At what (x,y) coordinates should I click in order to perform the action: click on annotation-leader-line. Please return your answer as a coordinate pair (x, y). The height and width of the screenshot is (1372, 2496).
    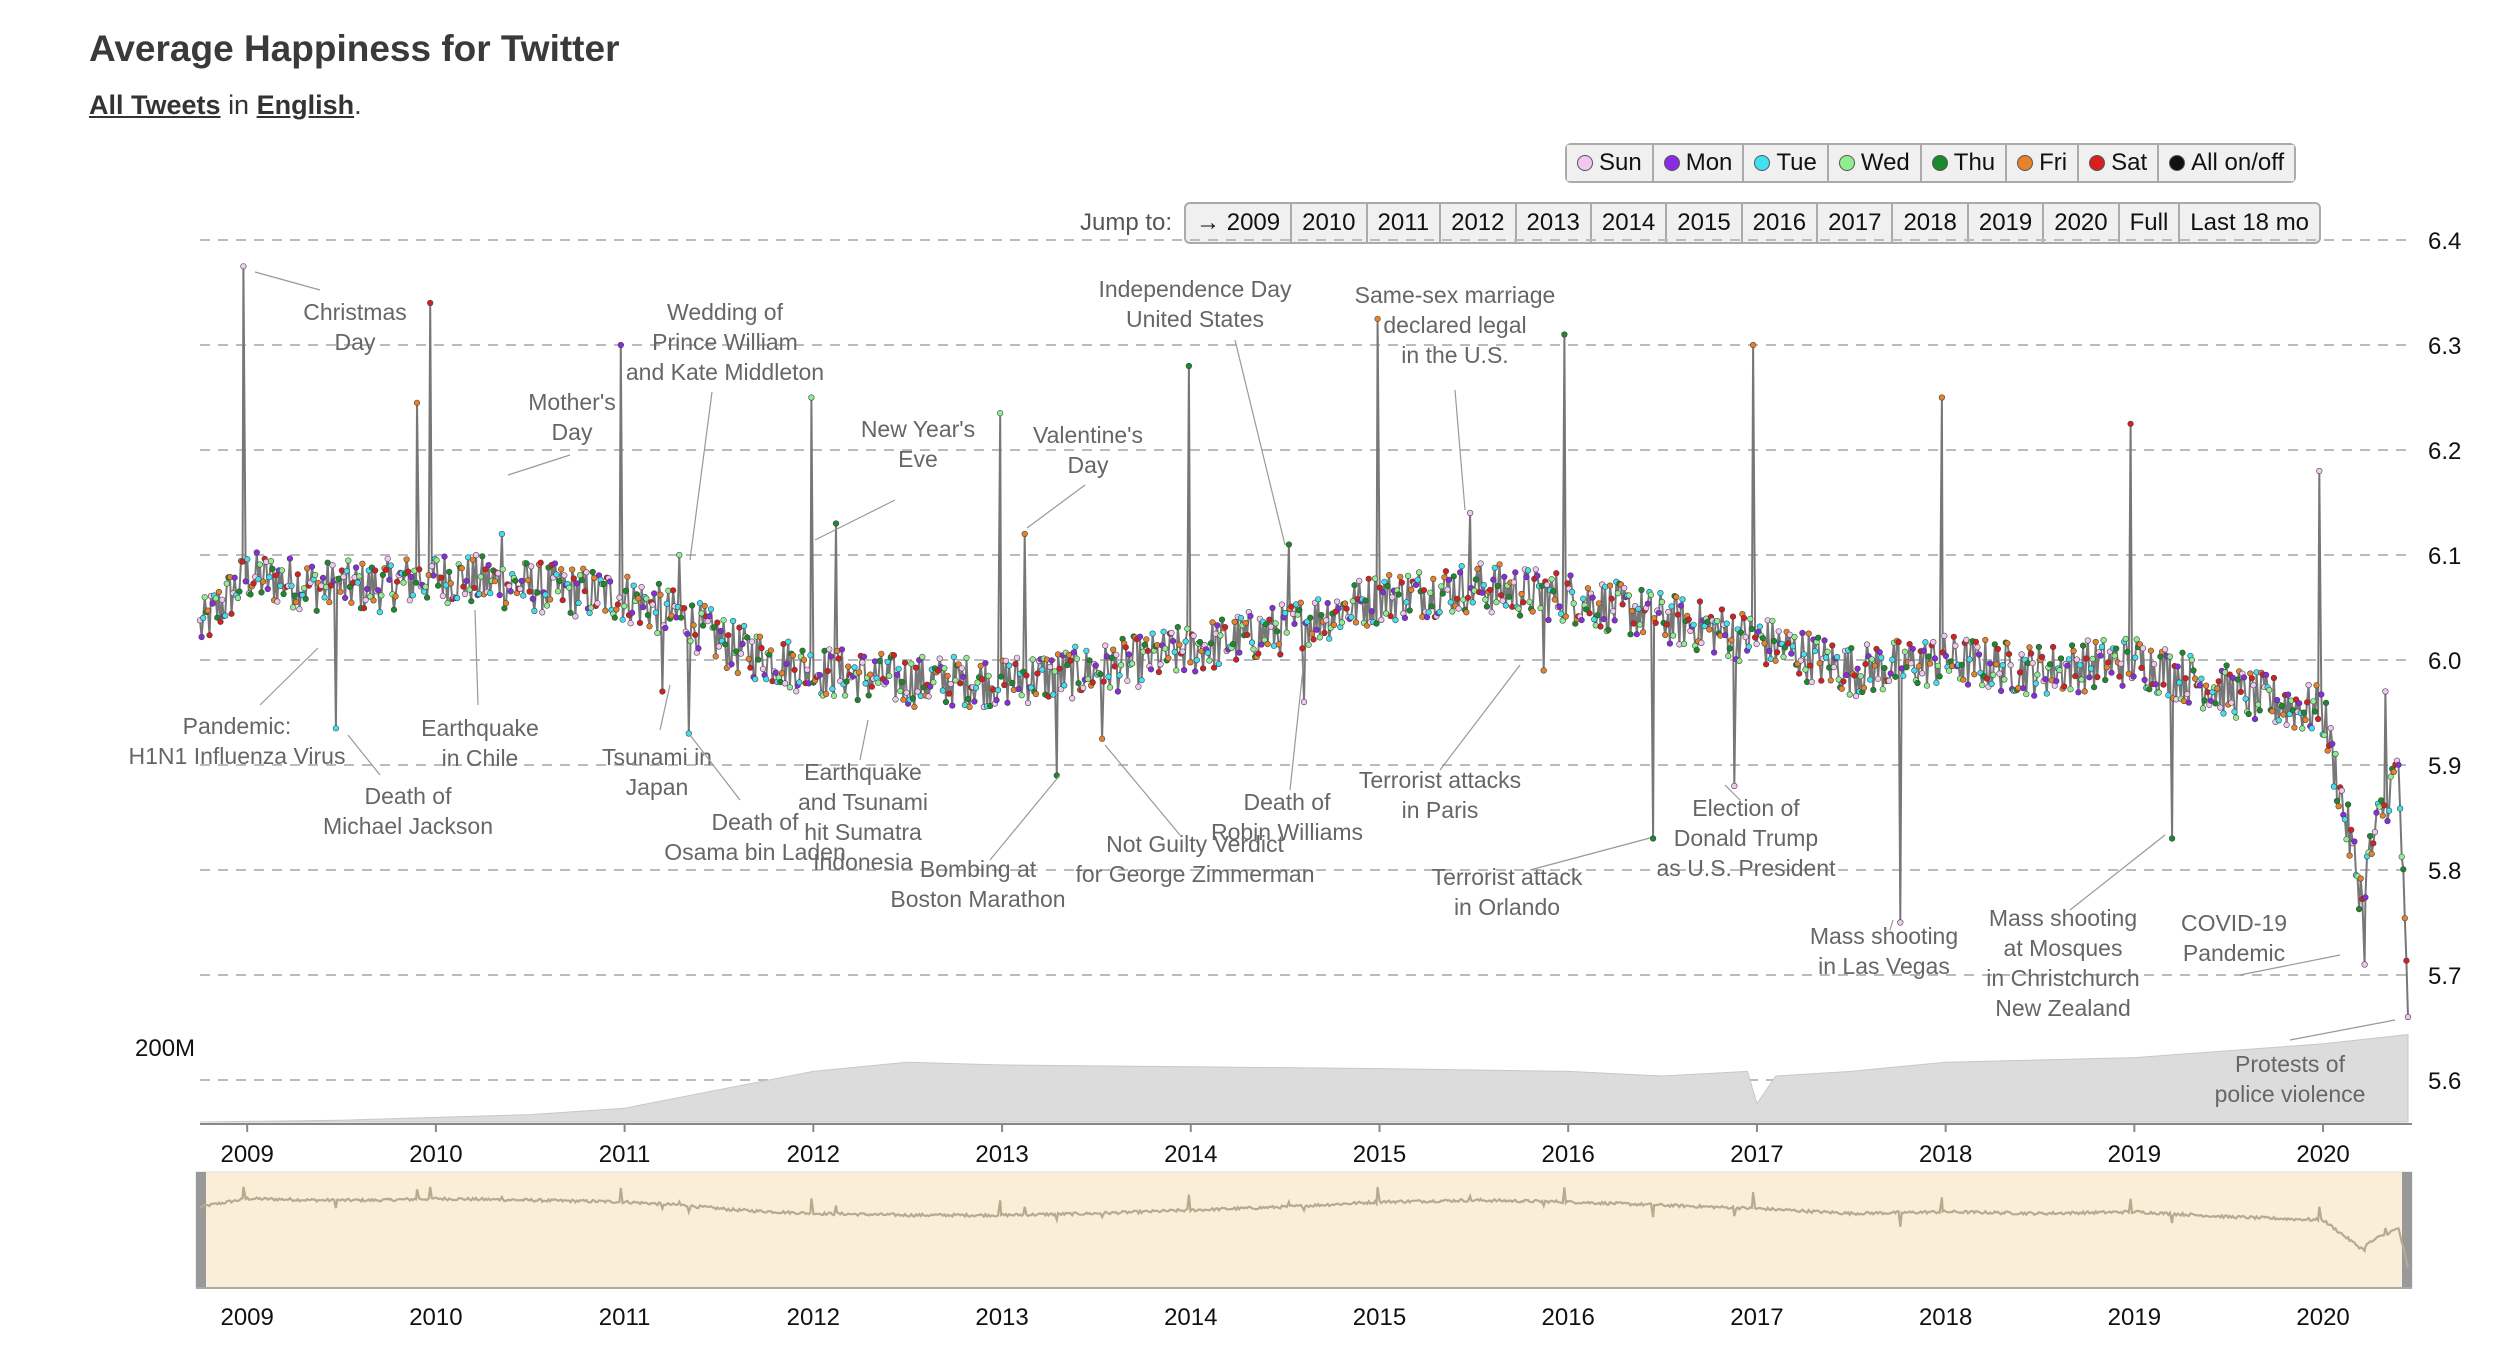
    Looking at the image, I should click on (287, 281).